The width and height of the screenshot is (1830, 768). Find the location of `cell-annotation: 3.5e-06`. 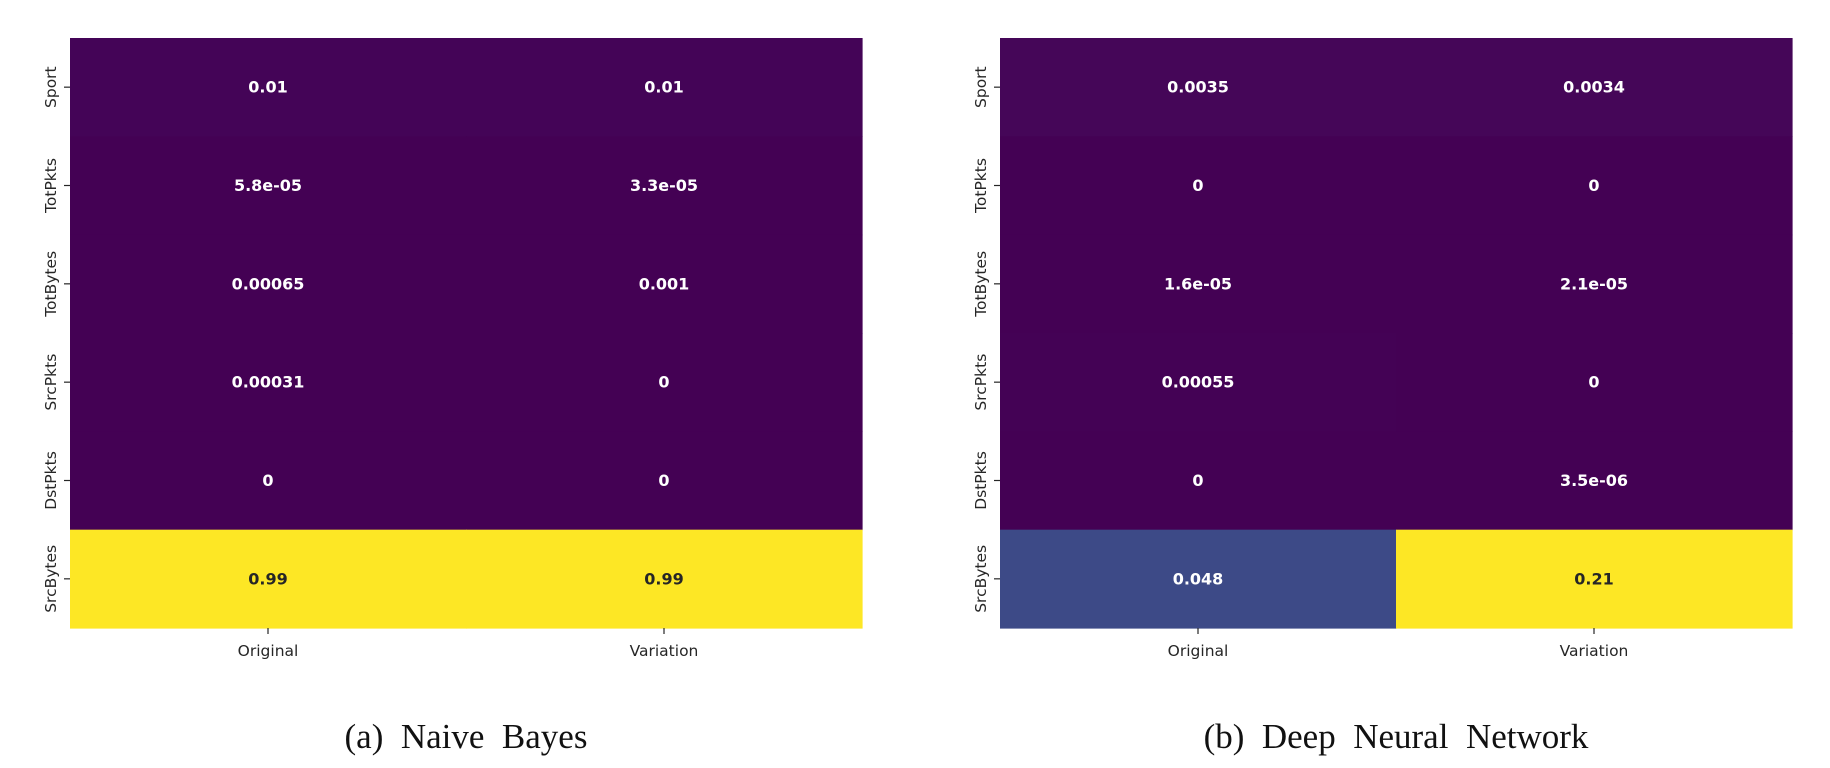

cell-annotation: 3.5e-06 is located at coordinates (1594, 480).